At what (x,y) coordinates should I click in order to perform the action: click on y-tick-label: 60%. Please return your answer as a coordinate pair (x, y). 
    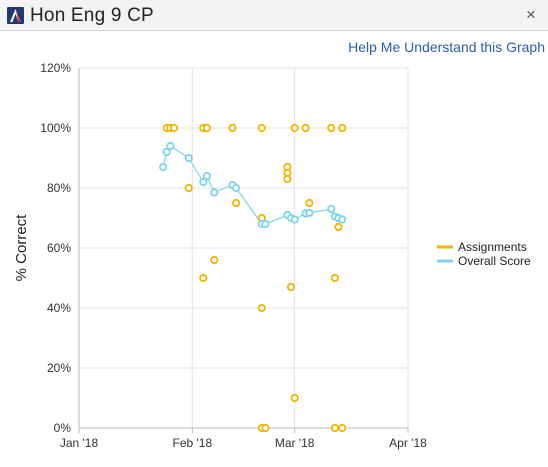
    Looking at the image, I should click on (59, 248).